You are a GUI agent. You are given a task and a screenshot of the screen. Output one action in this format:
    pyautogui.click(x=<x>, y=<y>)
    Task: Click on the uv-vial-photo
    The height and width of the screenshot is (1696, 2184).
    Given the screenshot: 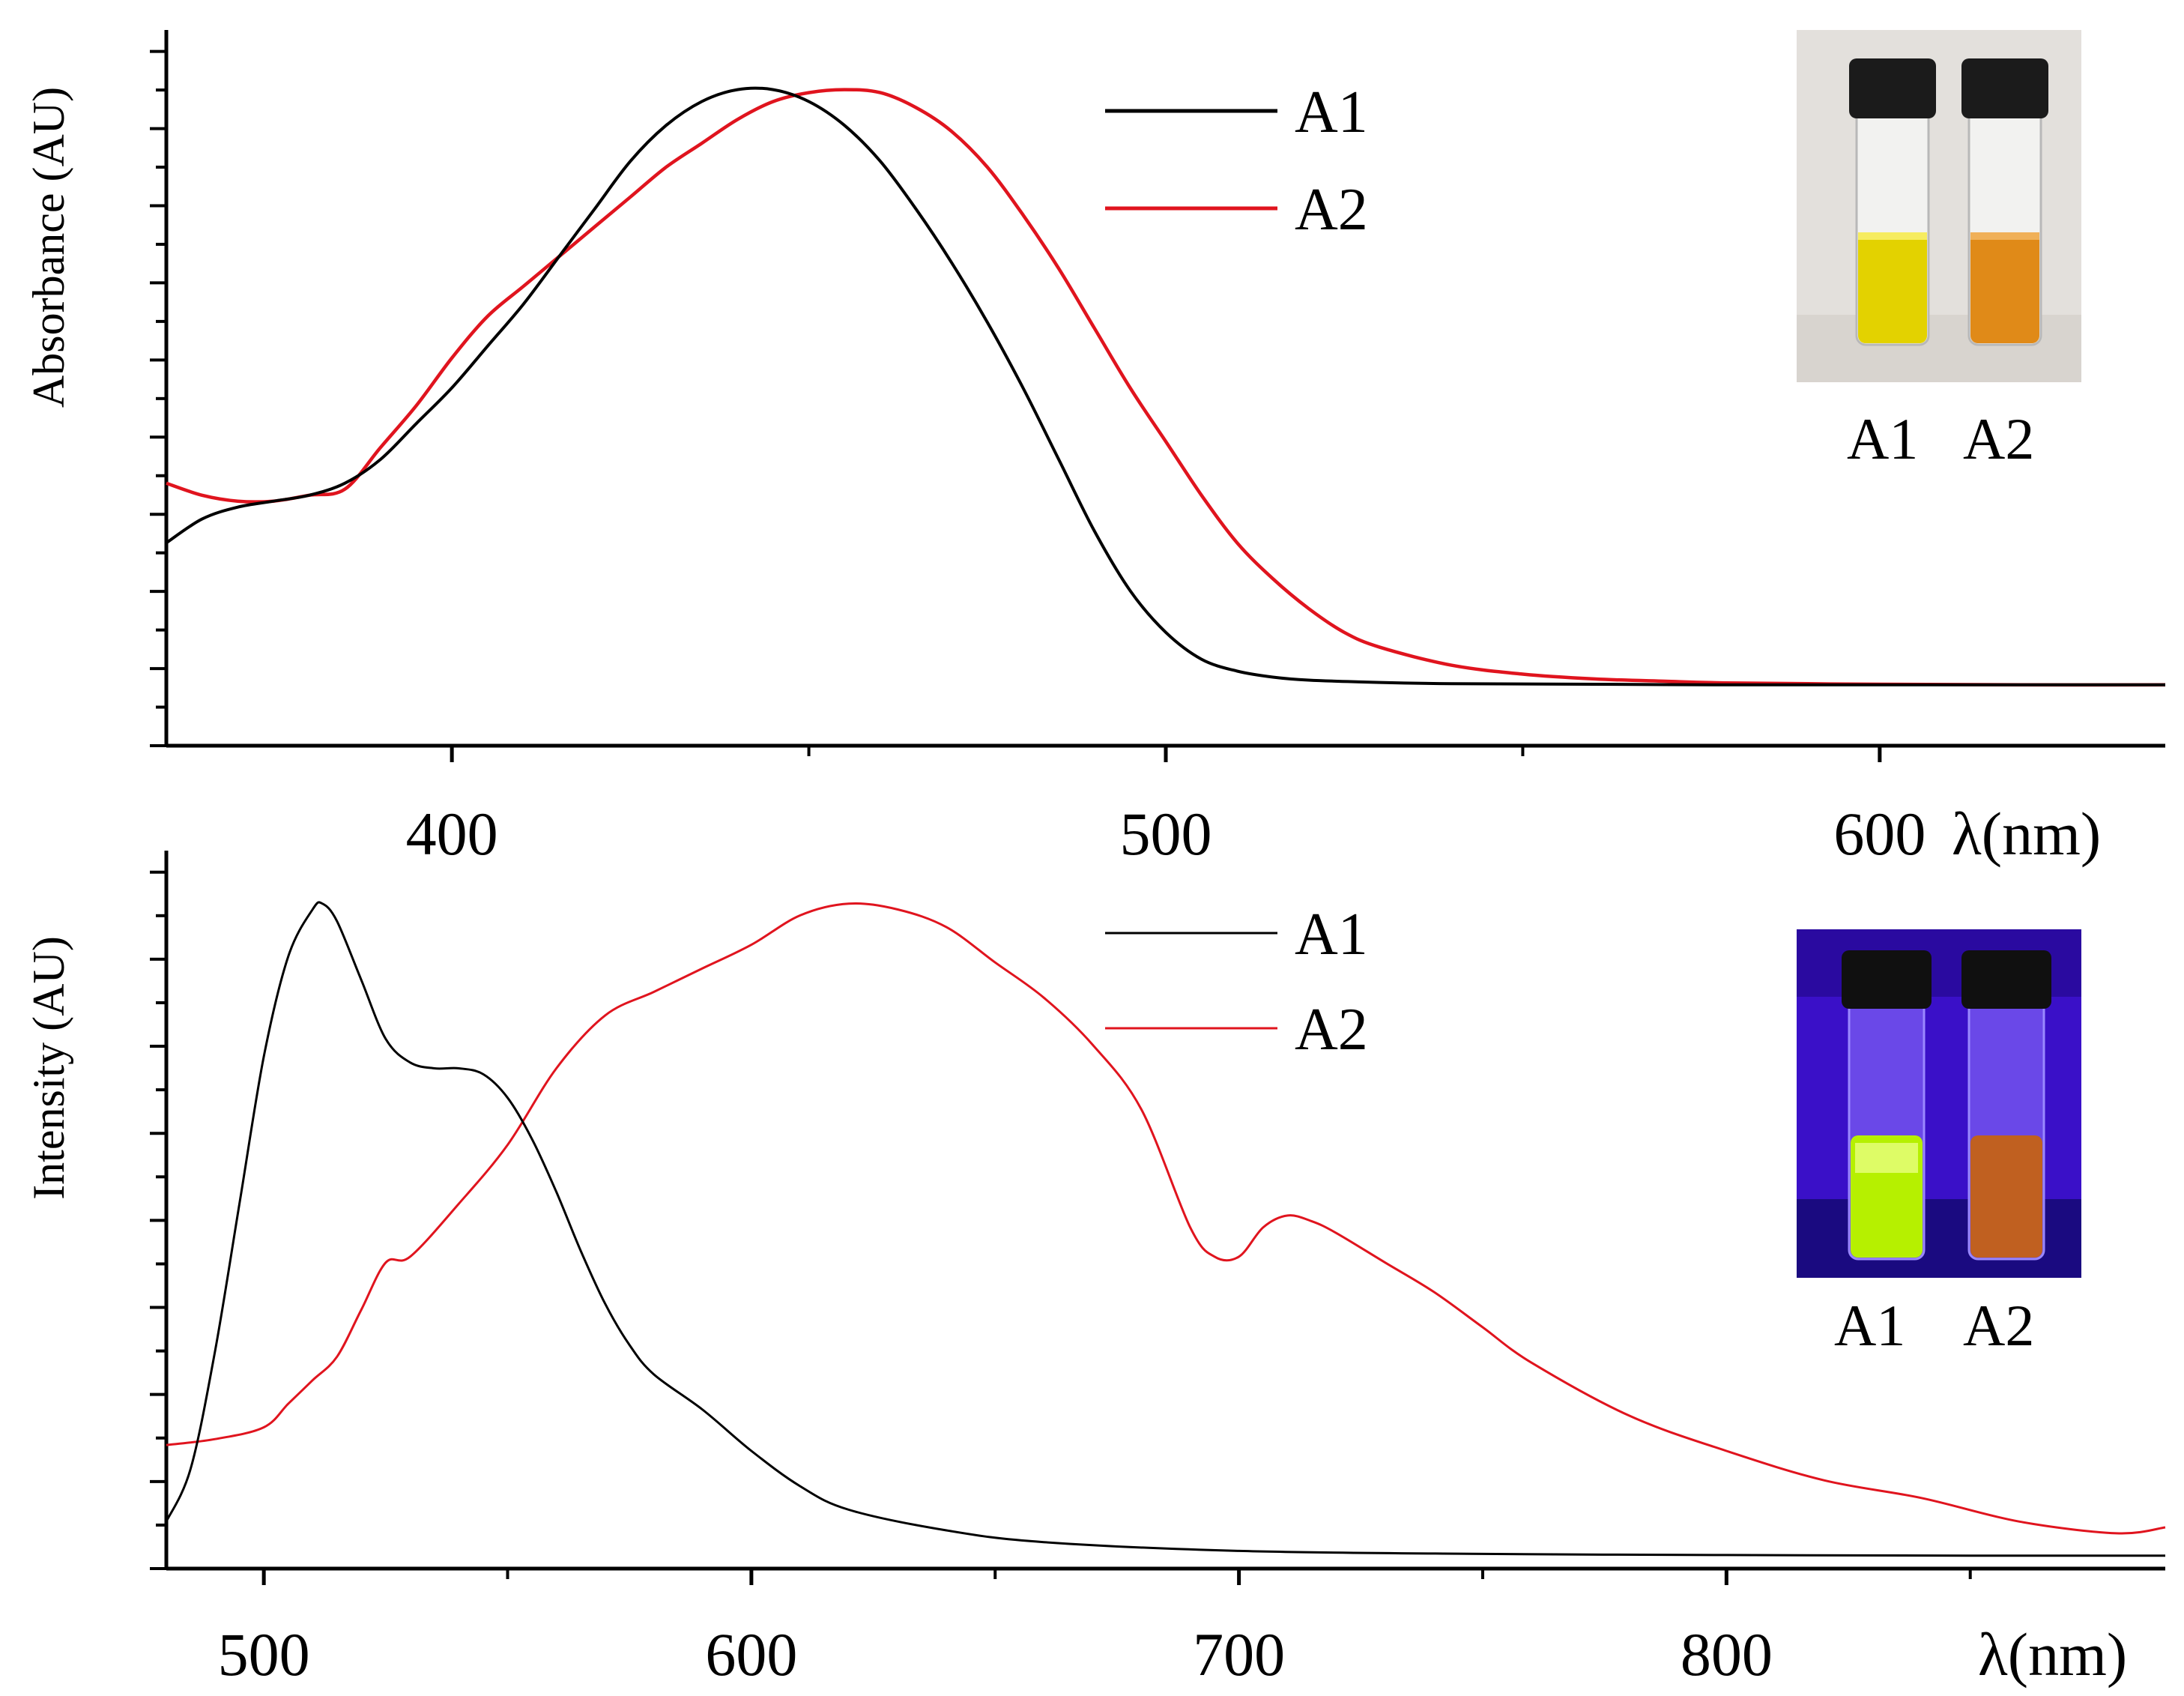 What is the action you would take?
    pyautogui.click(x=1939, y=1103)
    